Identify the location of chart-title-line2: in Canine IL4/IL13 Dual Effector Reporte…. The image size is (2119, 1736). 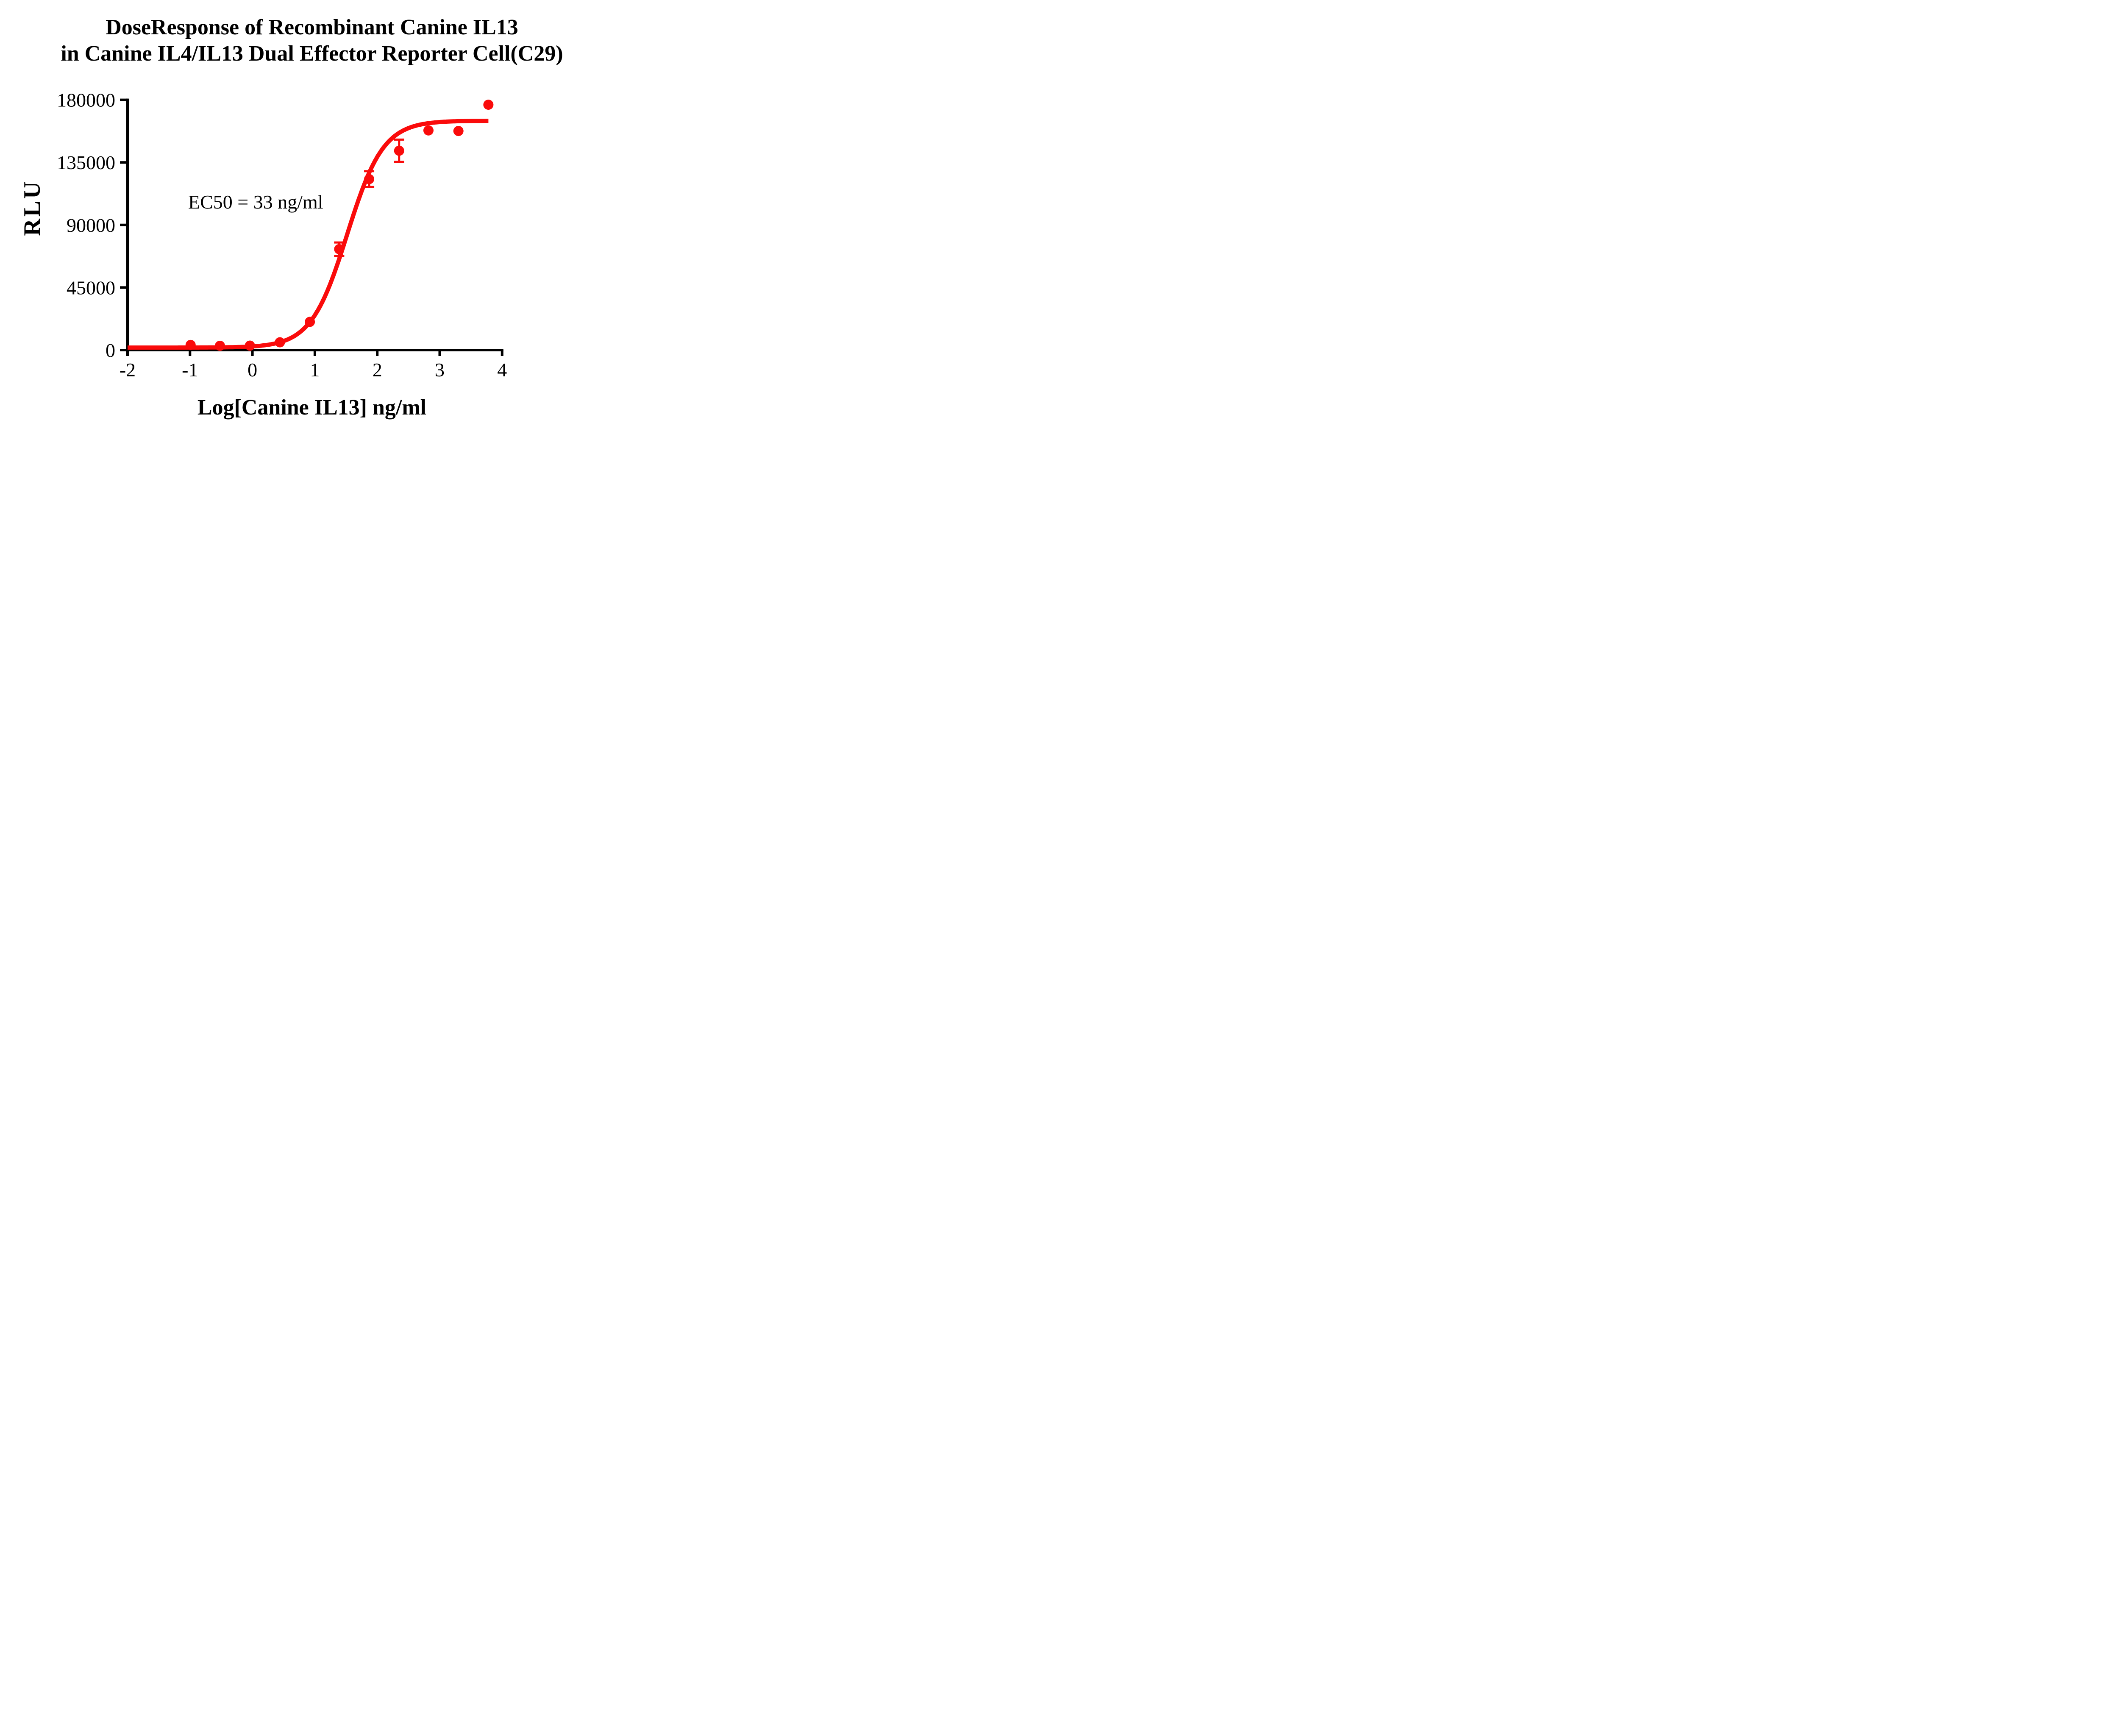
(312, 54).